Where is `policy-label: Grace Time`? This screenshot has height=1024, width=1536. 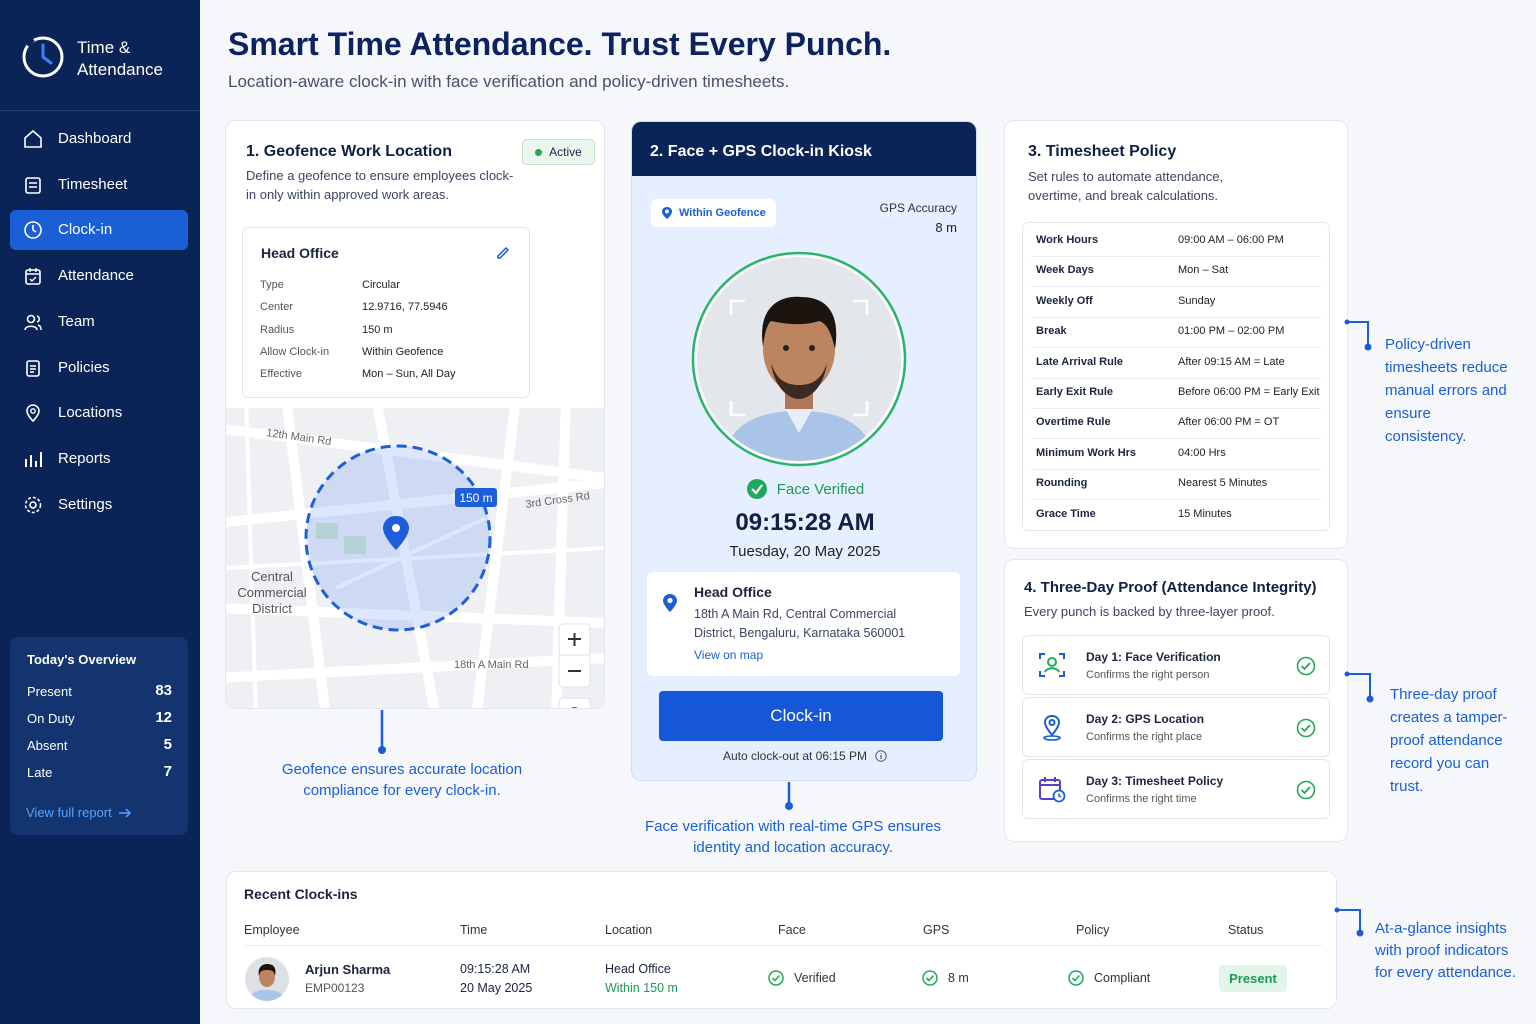
policy-label: Grace Time is located at coordinates (1066, 513).